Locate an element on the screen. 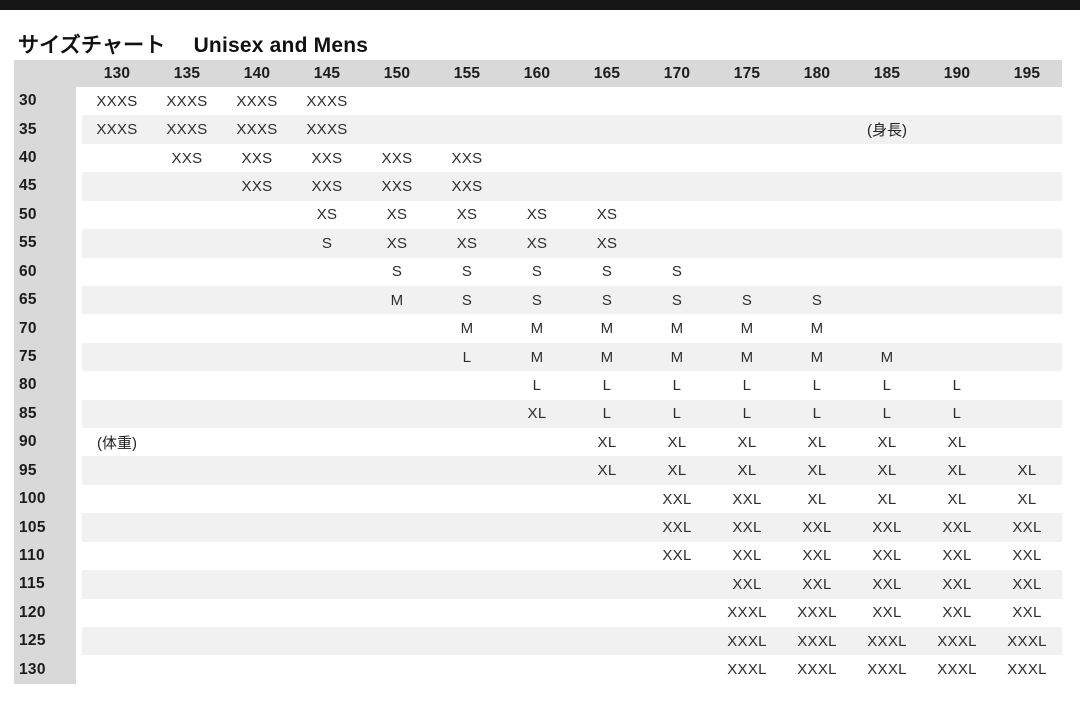 The height and width of the screenshot is (721, 1080). column-header-height-150: 150 is located at coordinates (397, 73).